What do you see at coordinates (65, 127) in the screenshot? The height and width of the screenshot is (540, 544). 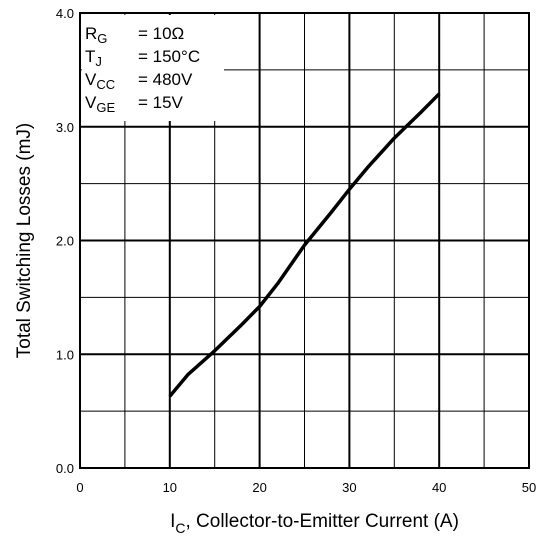 I see `y-tick-label: 3.0` at bounding box center [65, 127].